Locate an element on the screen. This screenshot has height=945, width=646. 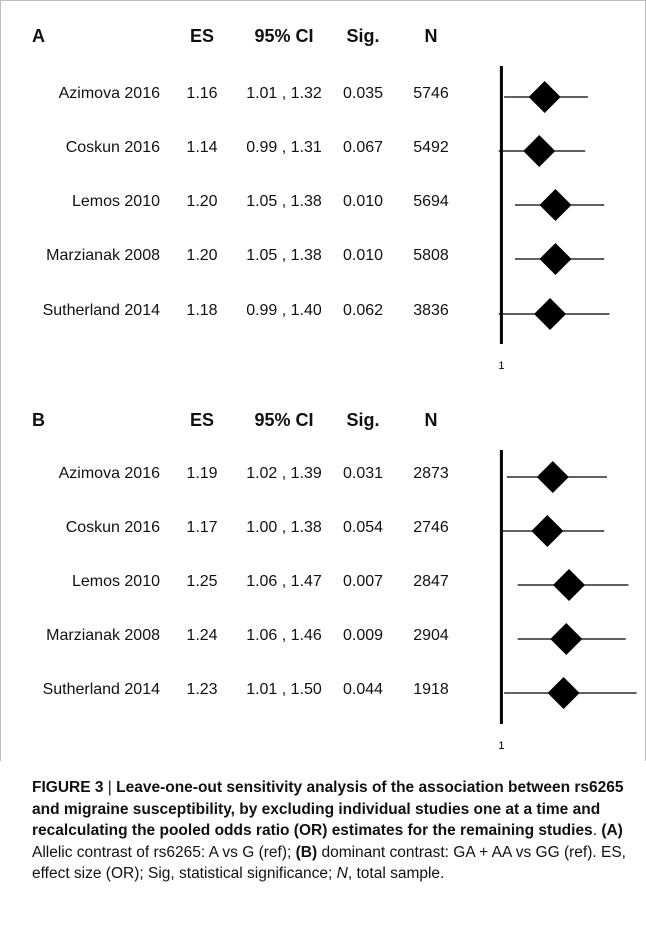
significance-value: 0.067 is located at coordinates (363, 147).